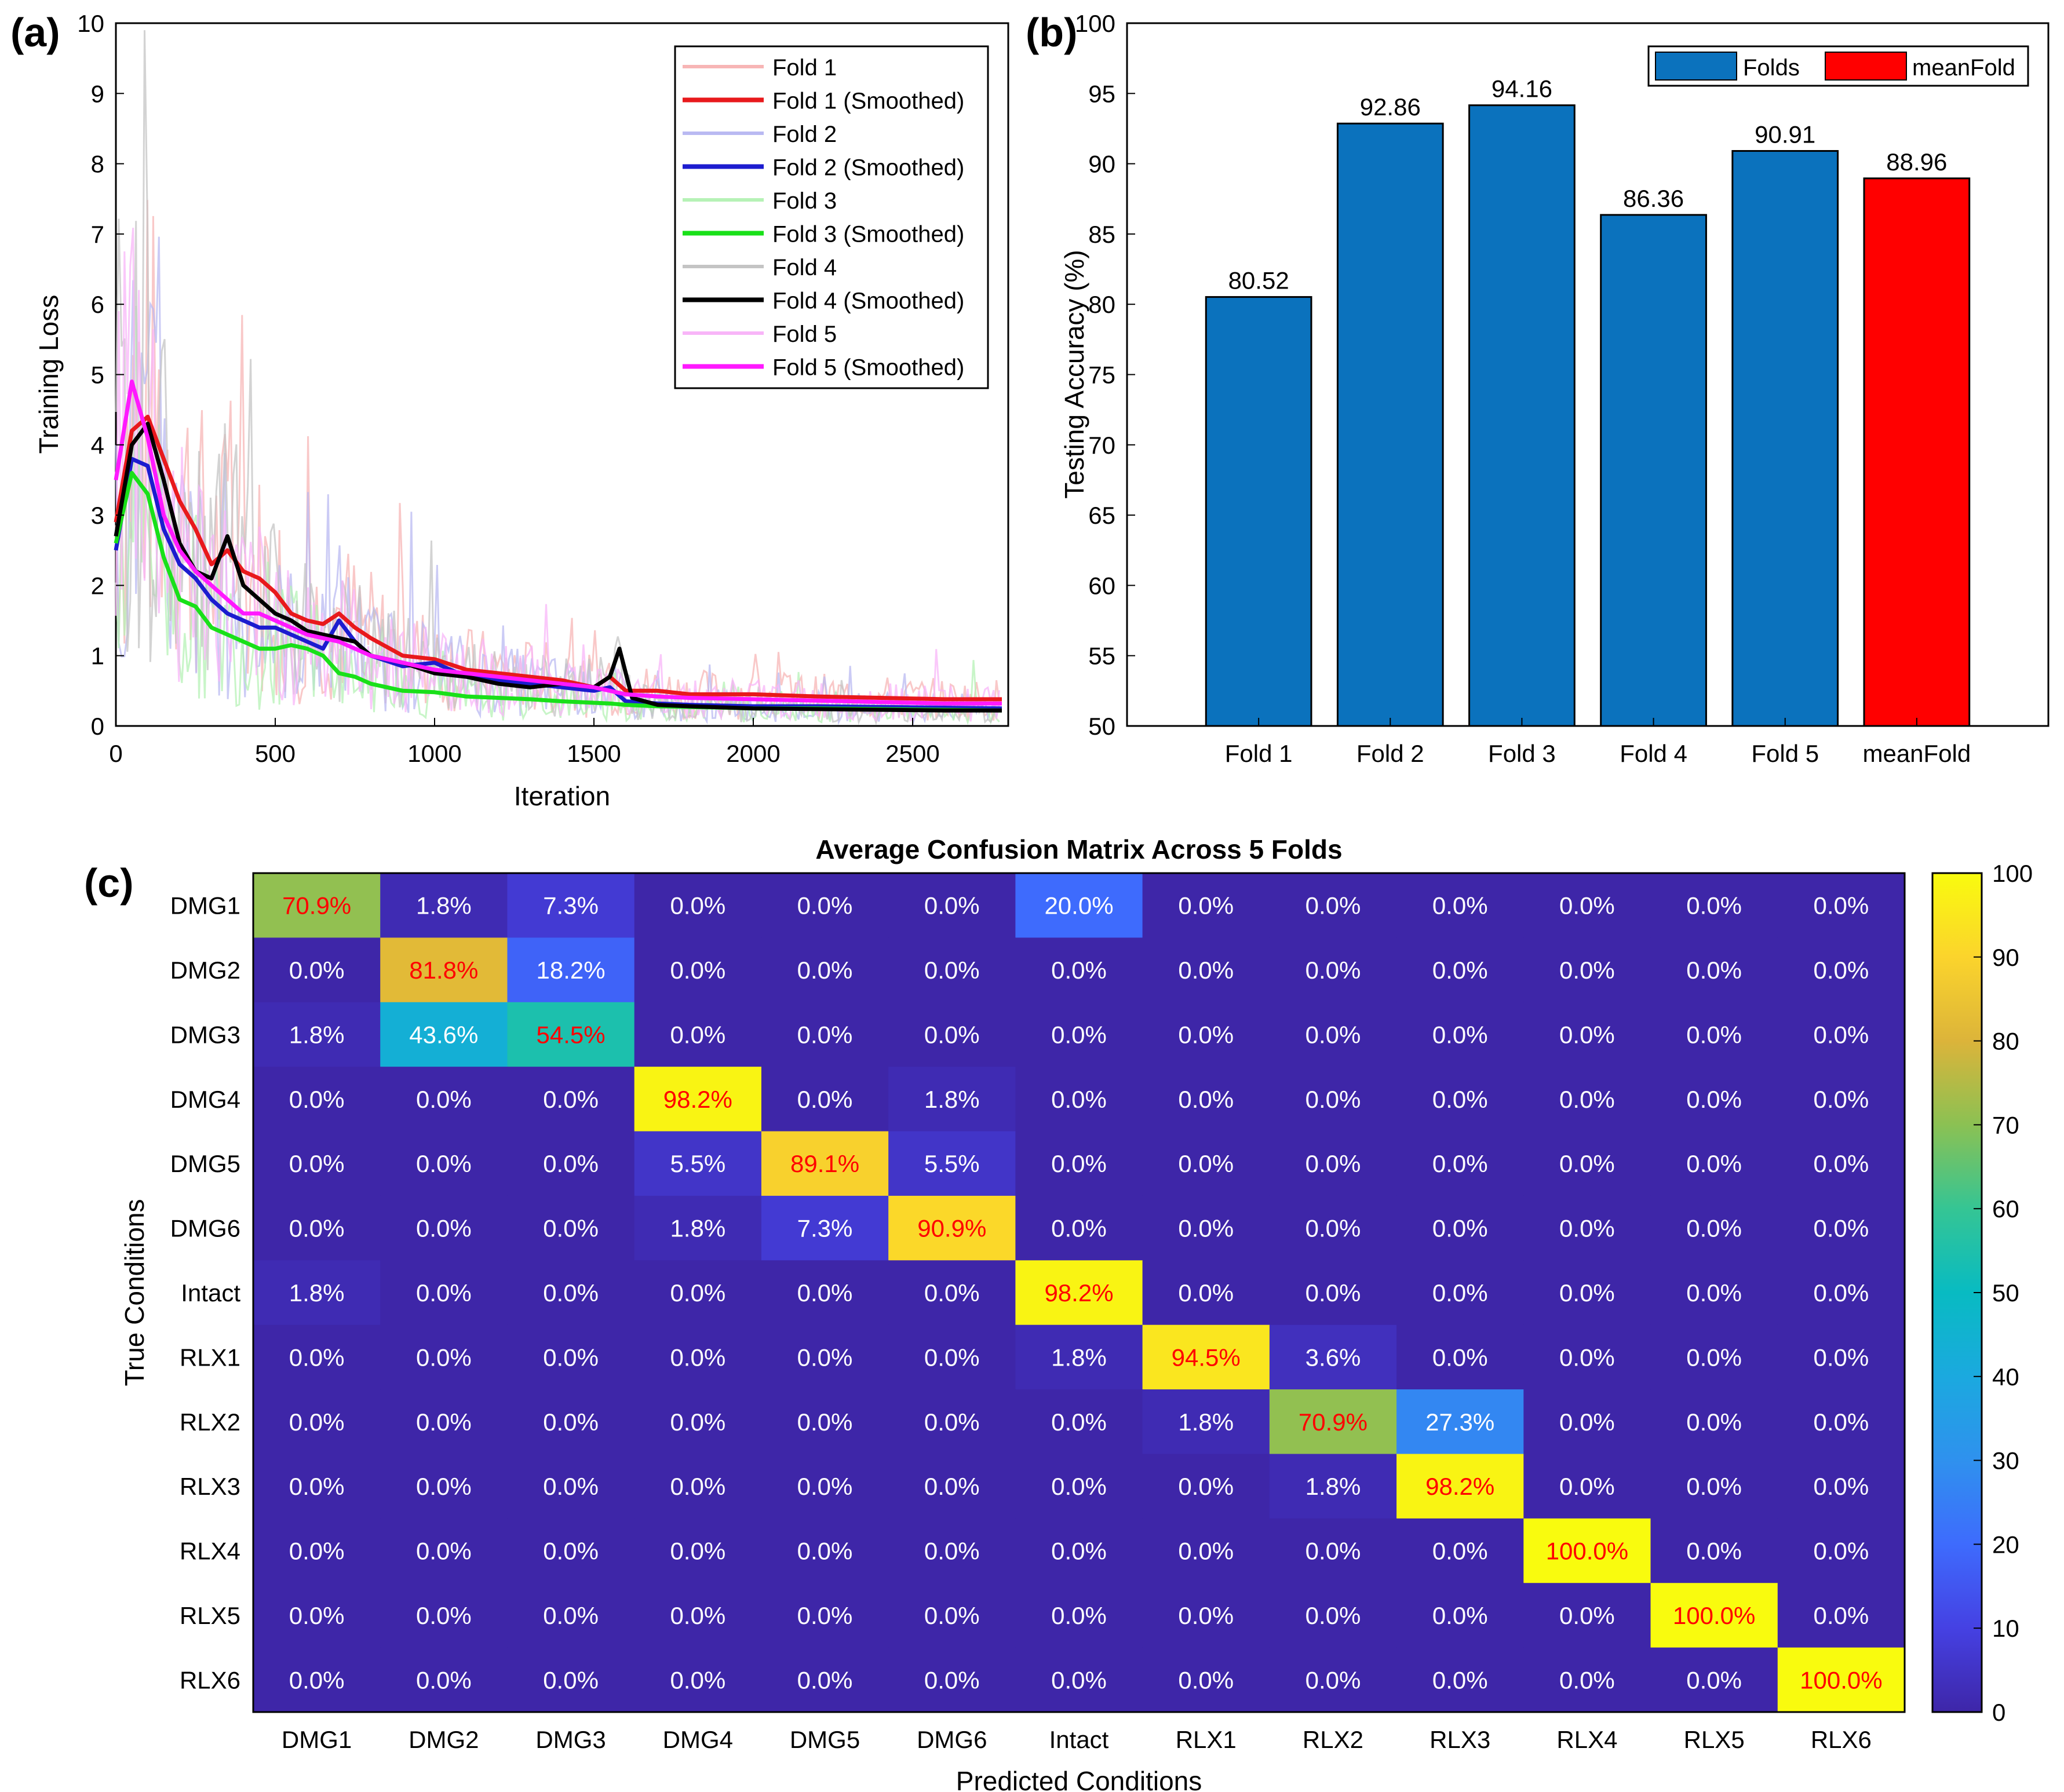 The width and height of the screenshot is (2064, 1792). What do you see at coordinates (205, 905) in the screenshot?
I see `row-label: DMG1` at bounding box center [205, 905].